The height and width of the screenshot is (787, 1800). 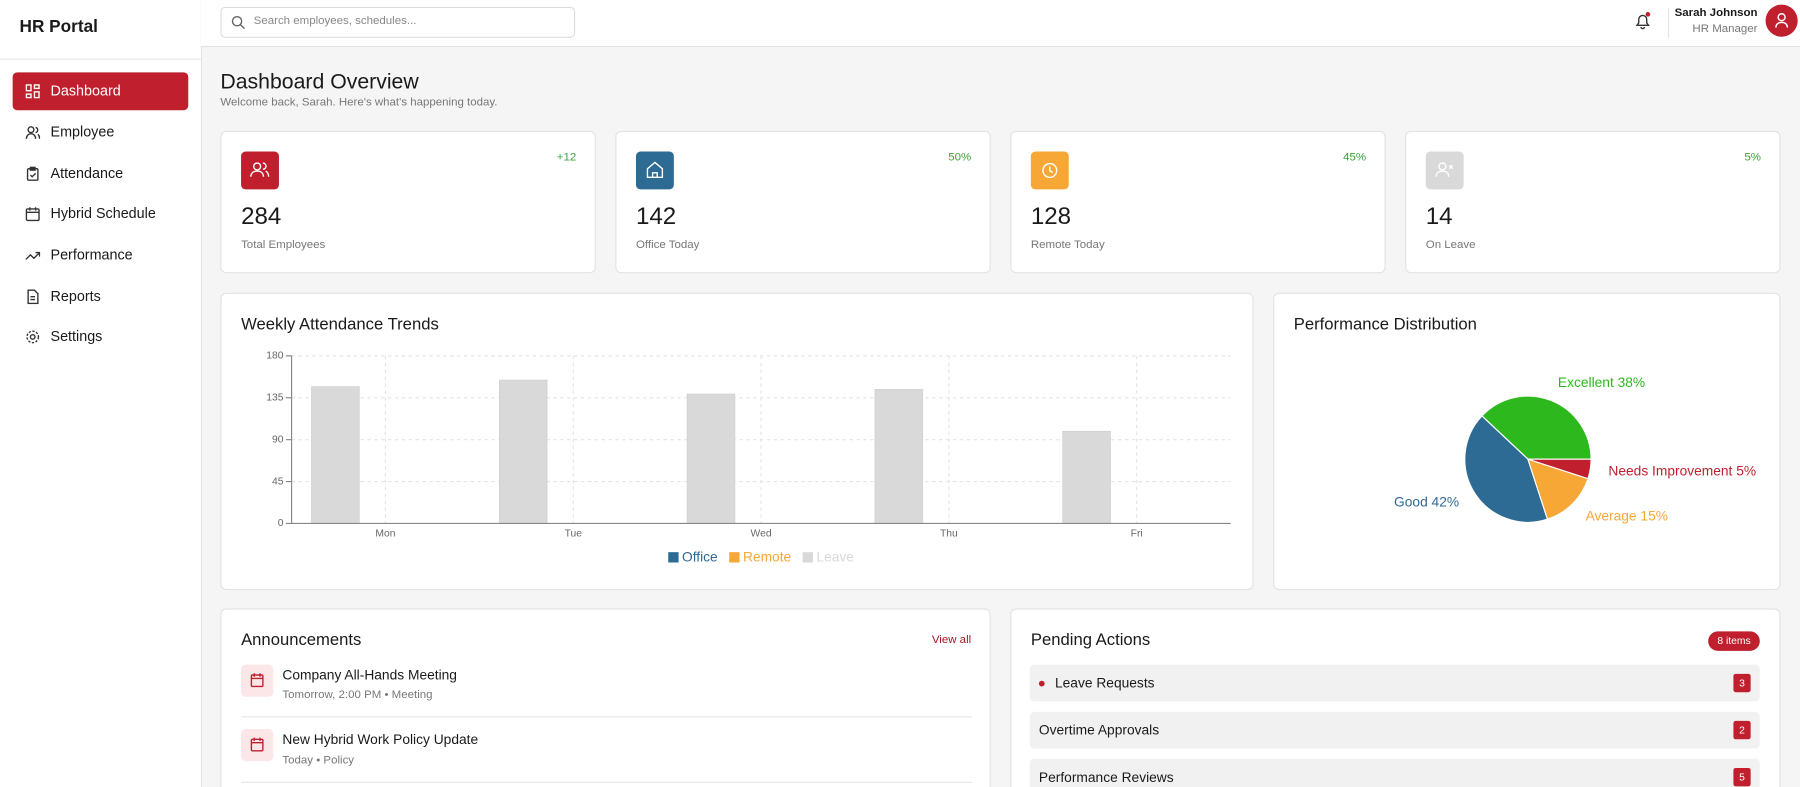 What do you see at coordinates (1394, 730) in the screenshot?
I see `pending-row: Overtime Approvals 2` at bounding box center [1394, 730].